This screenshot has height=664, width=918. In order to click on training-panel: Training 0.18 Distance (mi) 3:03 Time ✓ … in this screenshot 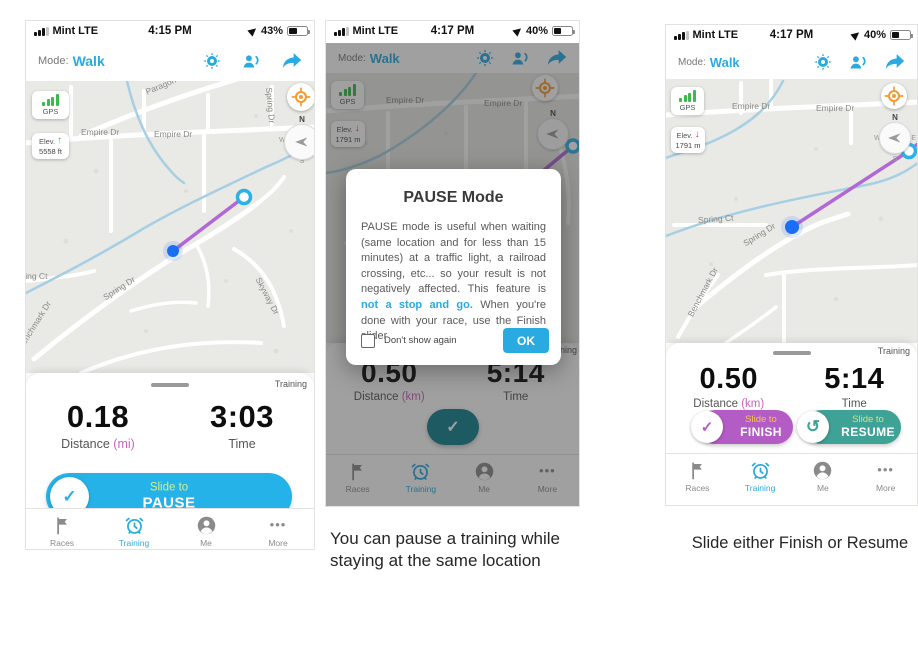, I will do `click(170, 446)`.